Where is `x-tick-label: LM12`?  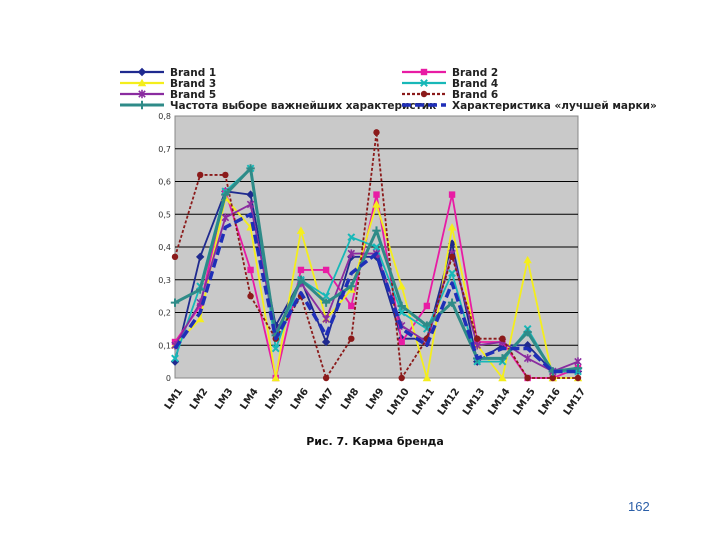 x-tick-label: LM12 is located at coordinates (449, 401).